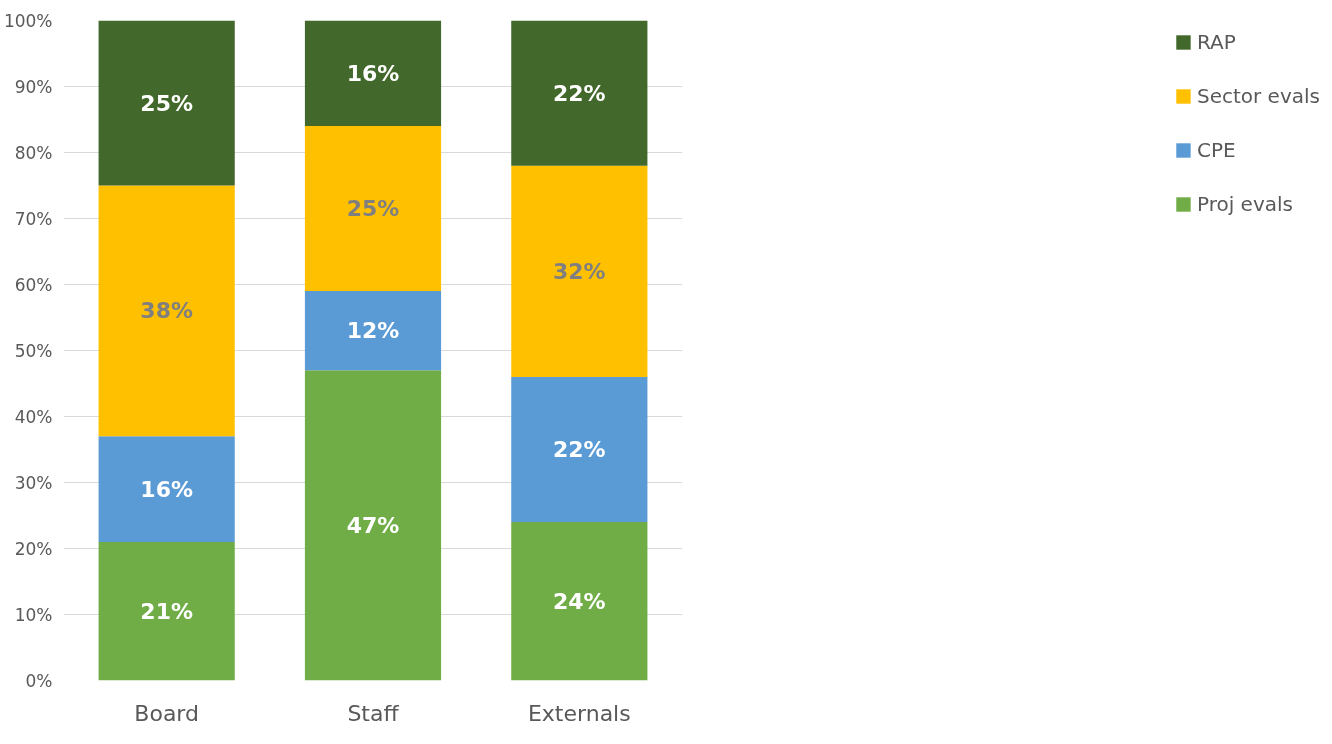  I want to click on y-tick-label: 0%, so click(39, 680).